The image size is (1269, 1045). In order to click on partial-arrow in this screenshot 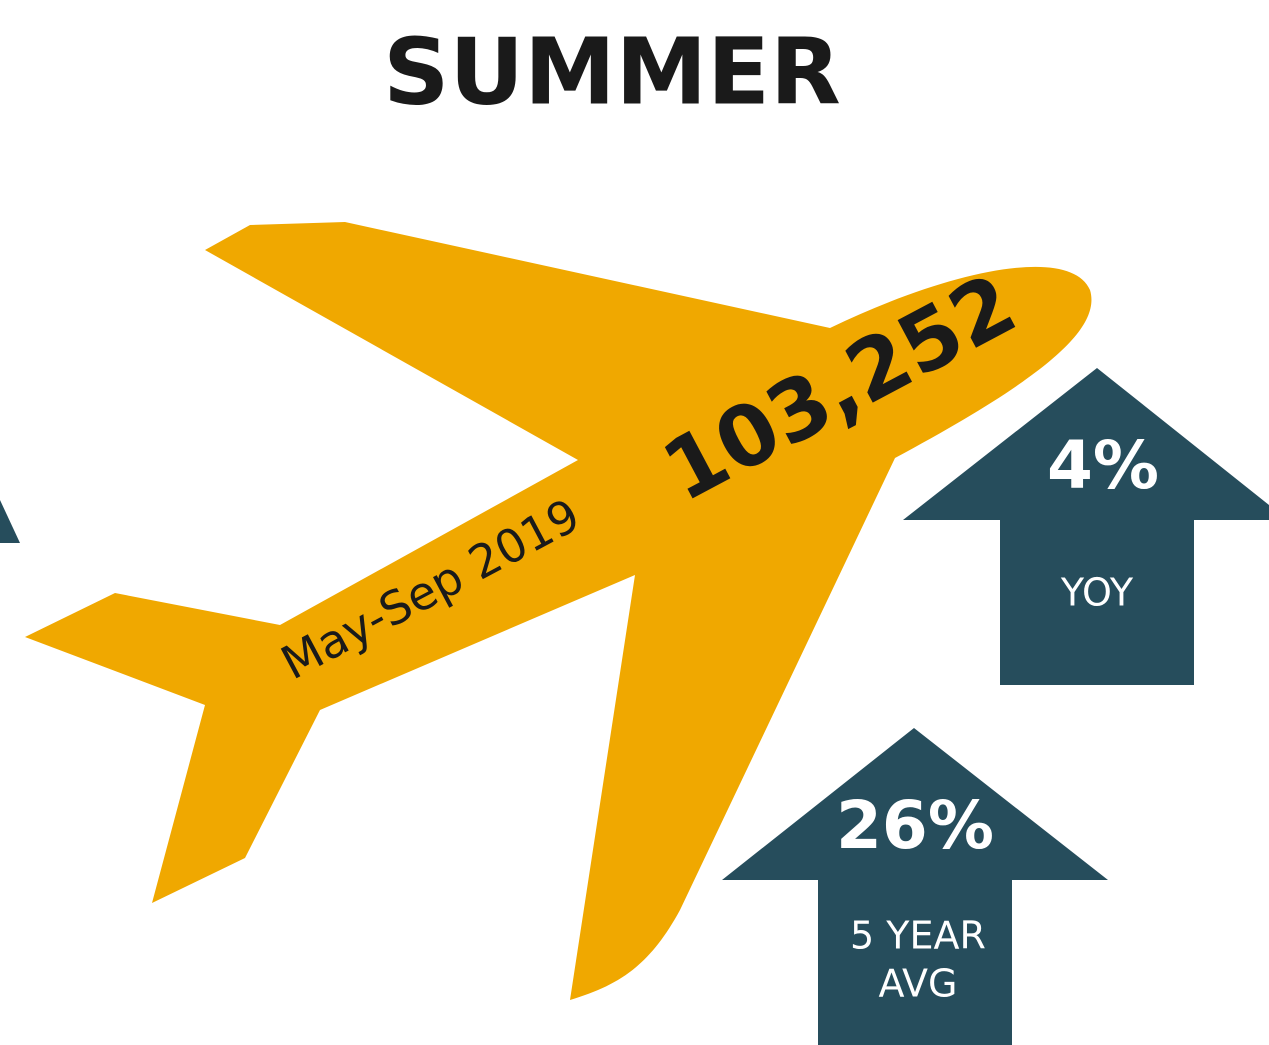, I will do `click(10, 521)`.